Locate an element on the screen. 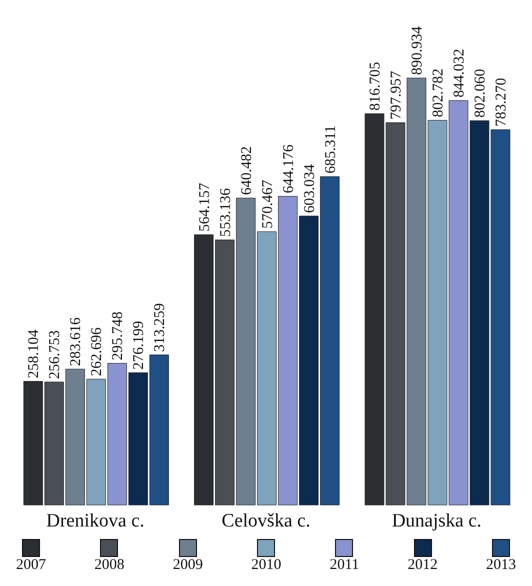 The width and height of the screenshot is (532, 586). legend-label: 2012 is located at coordinates (423, 565).